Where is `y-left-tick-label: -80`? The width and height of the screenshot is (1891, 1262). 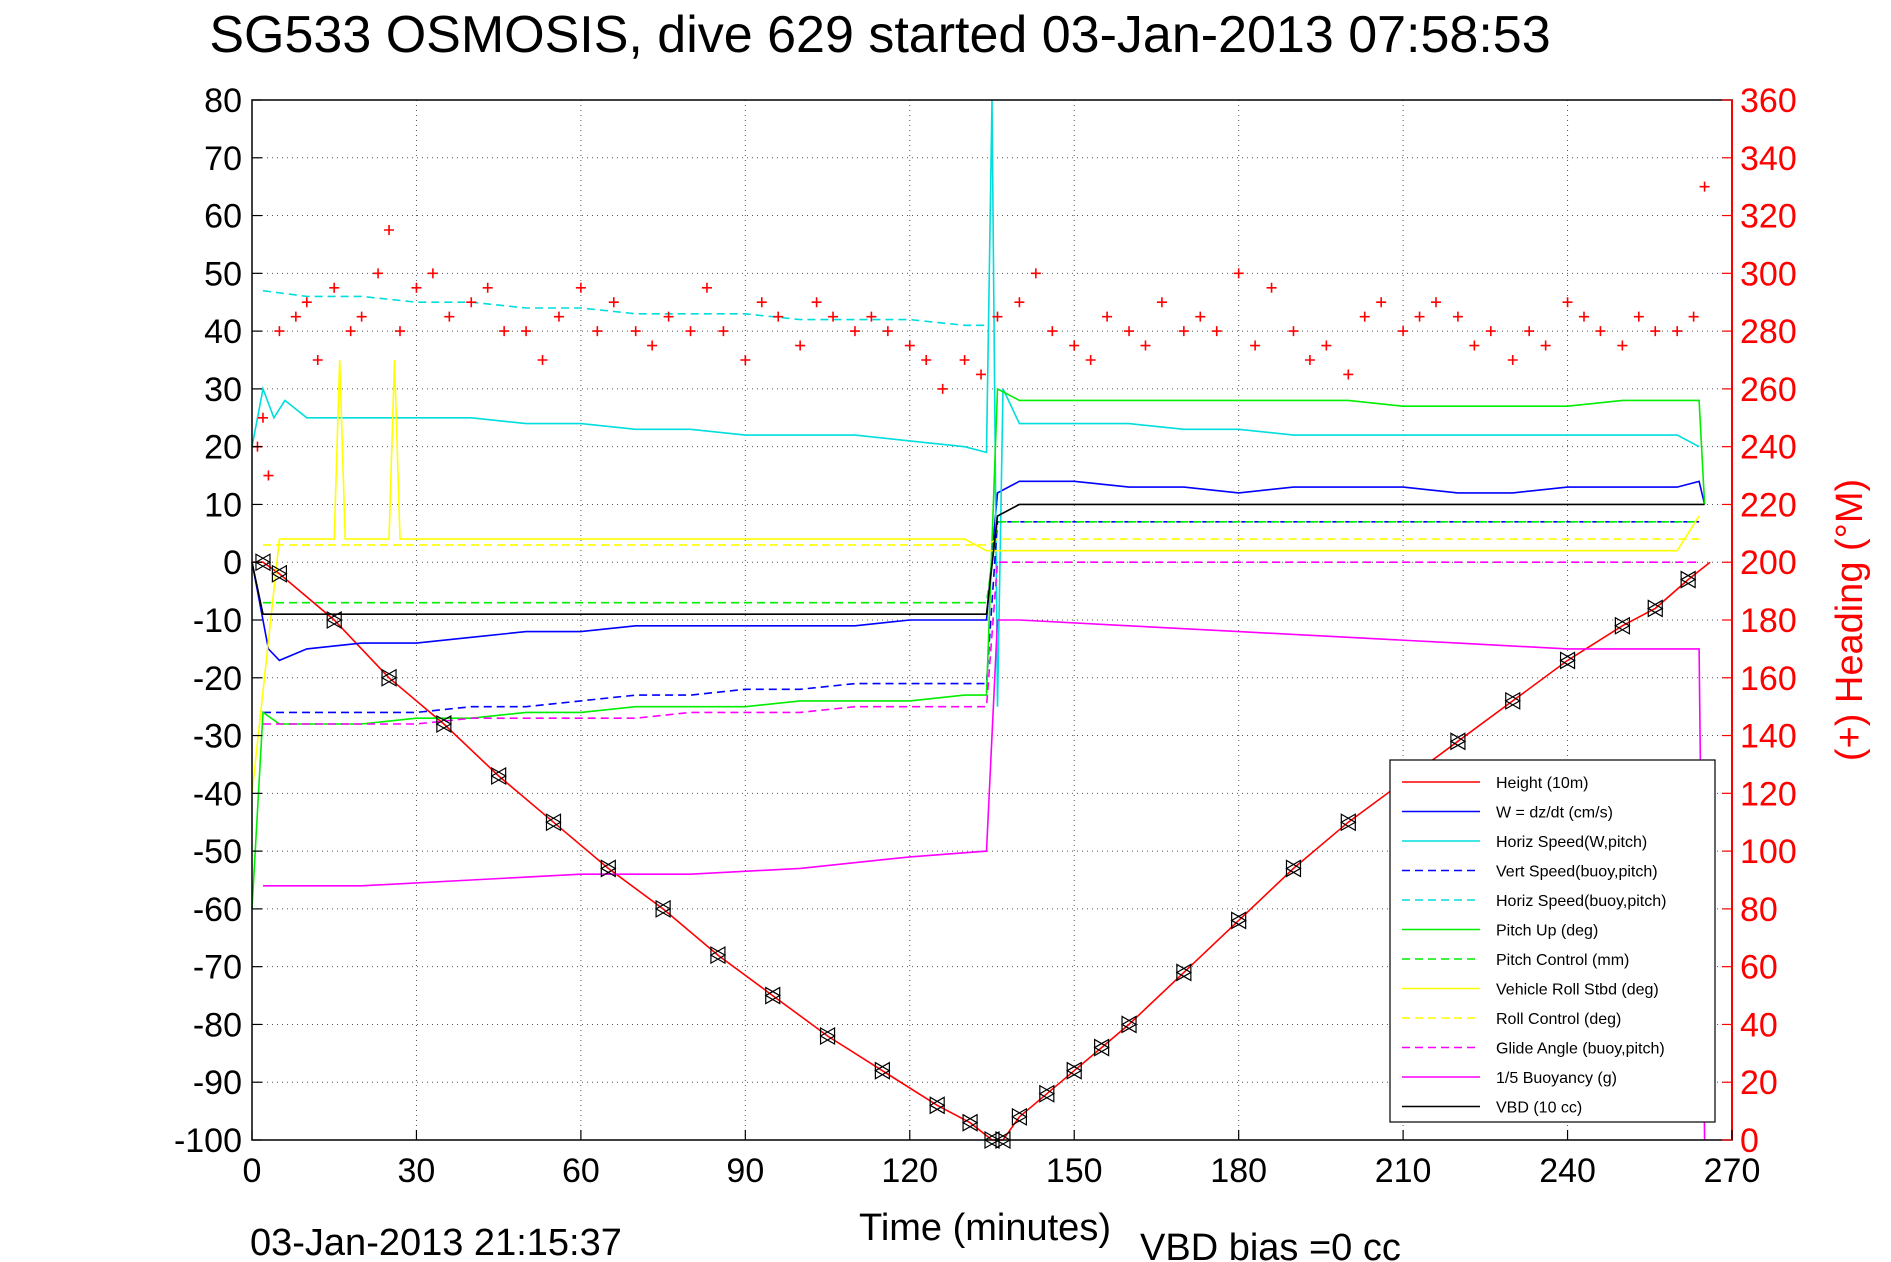 y-left-tick-label: -80 is located at coordinates (217, 1025).